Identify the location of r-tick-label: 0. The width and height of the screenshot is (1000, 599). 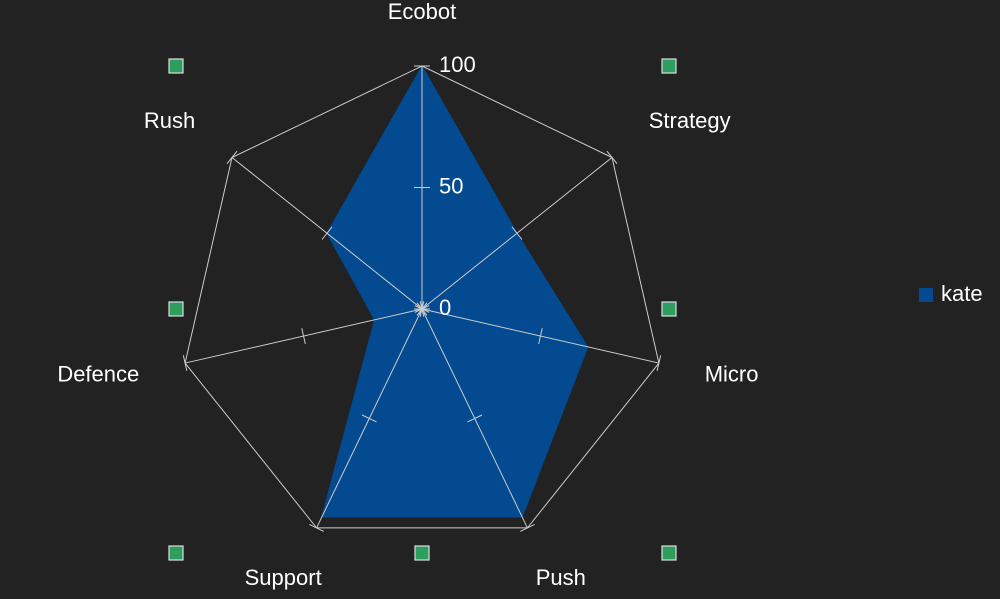
(445, 307).